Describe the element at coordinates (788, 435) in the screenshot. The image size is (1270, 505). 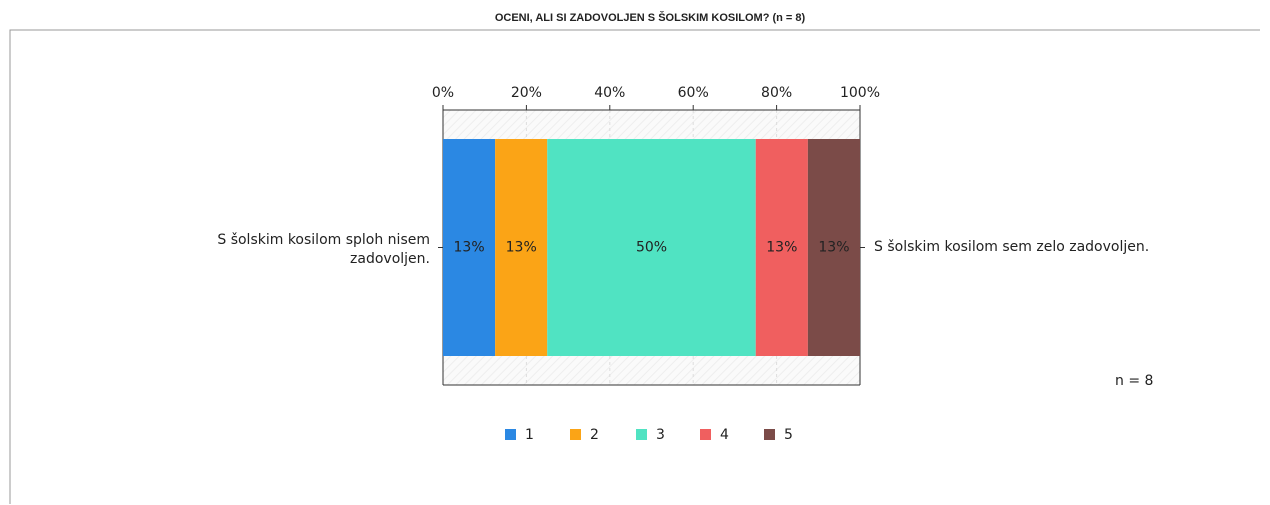
I see `legend-label: 5` at that location.